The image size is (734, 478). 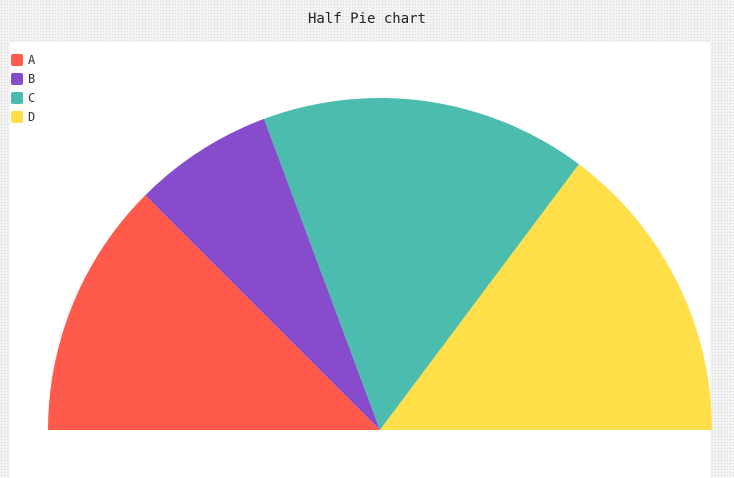 I want to click on legend-swatch-a, so click(x=17, y=59).